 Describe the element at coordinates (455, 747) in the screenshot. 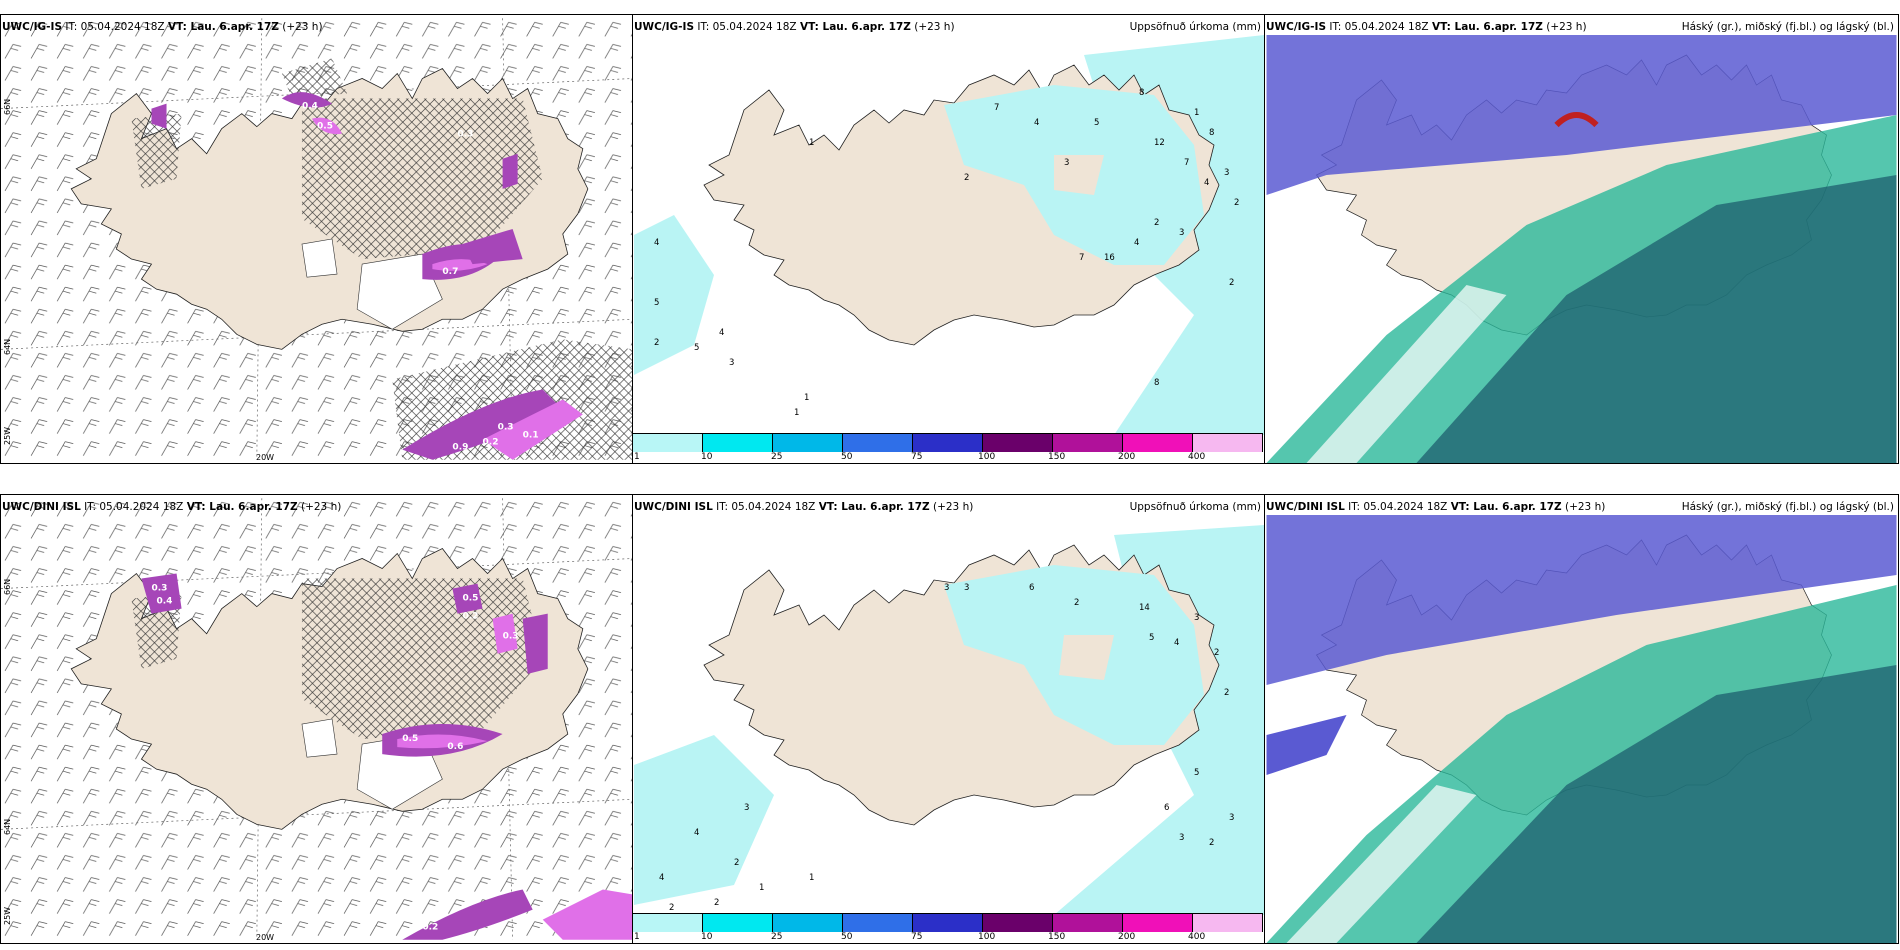

I see `svg-text: 0.6` at that location.